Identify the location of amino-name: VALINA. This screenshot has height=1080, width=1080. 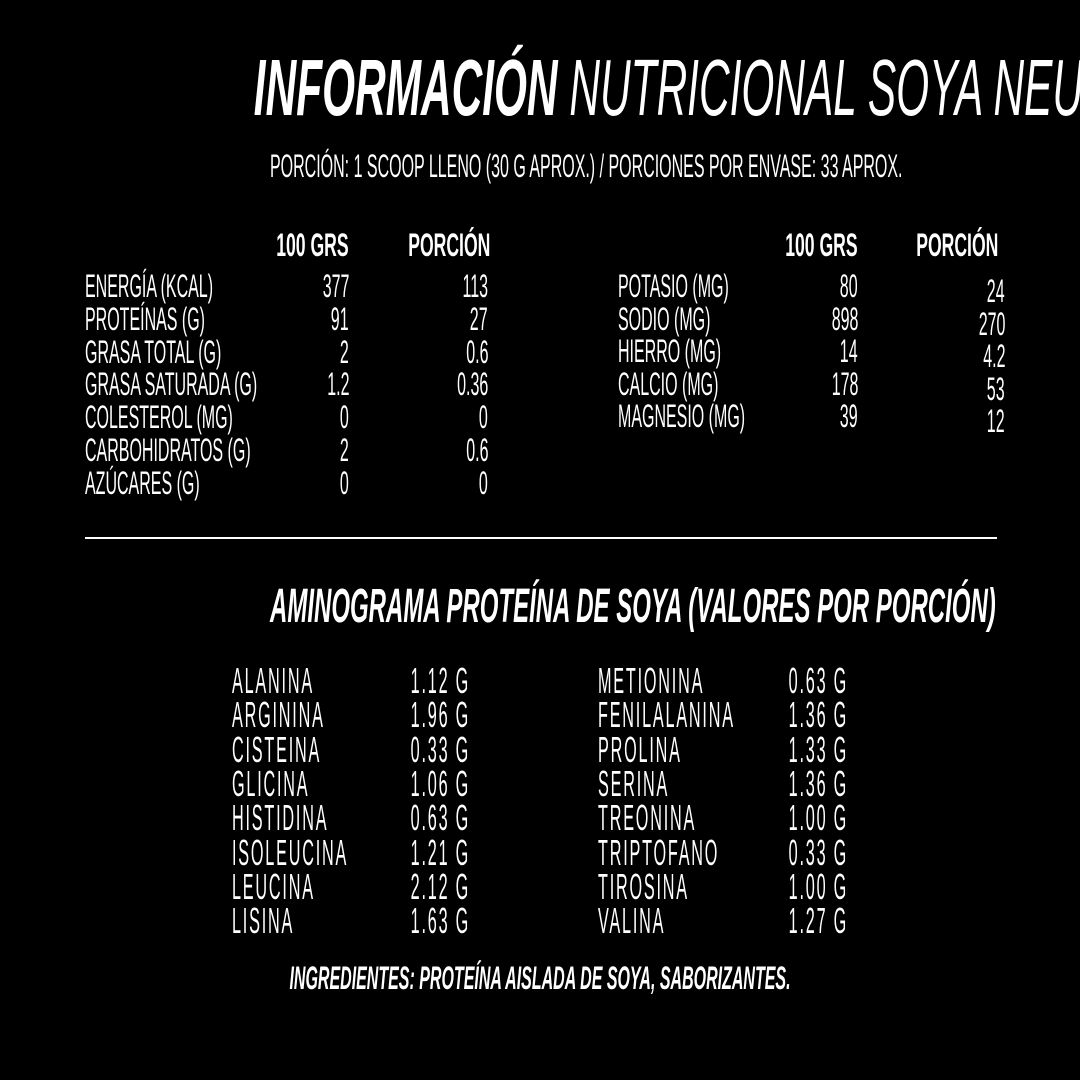
(632, 921).